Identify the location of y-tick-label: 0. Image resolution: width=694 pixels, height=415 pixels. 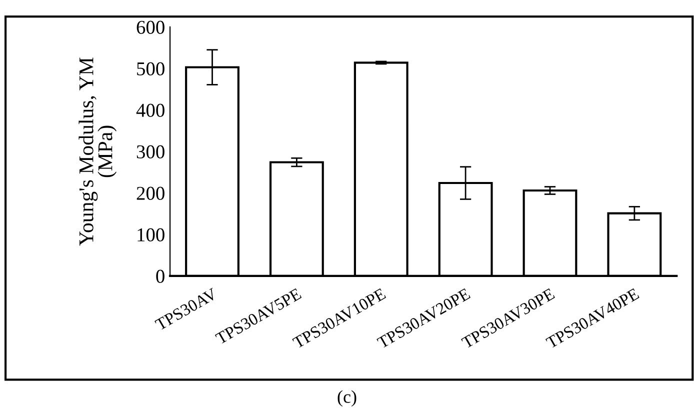
(160, 276).